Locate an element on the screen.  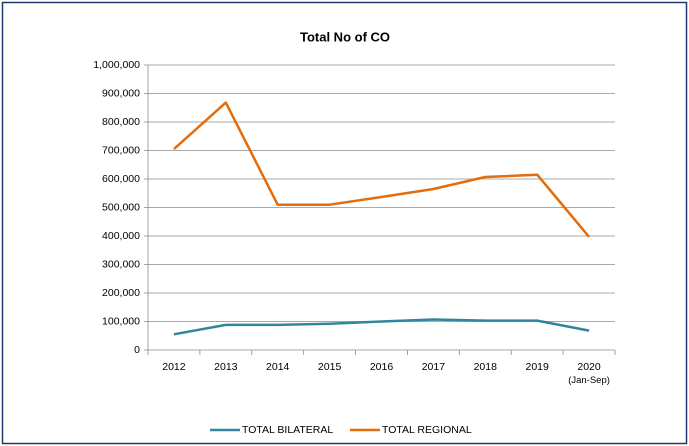
x-tick-label: 2015 is located at coordinates (330, 367).